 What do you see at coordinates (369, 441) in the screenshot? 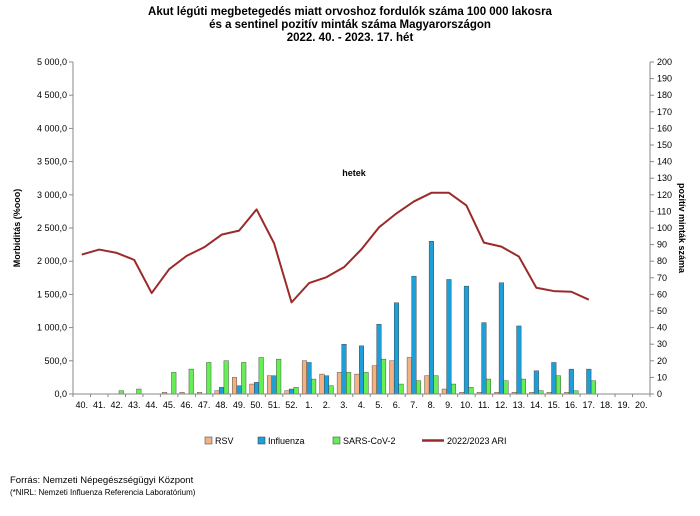
I see `legend-label-sars-cov-2: SARS-CoV-2` at bounding box center [369, 441].